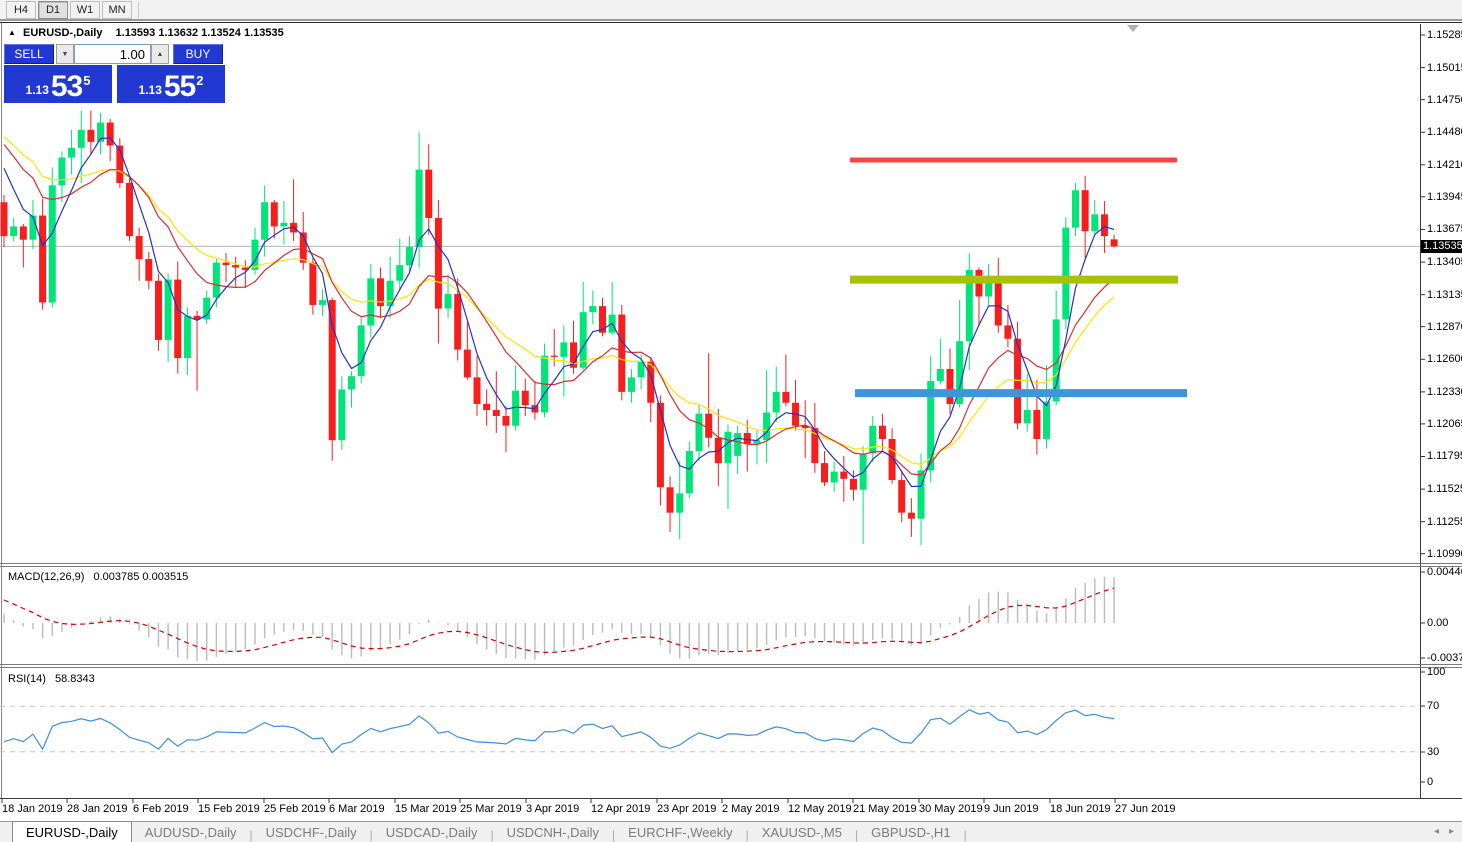 The width and height of the screenshot is (1462, 842). I want to click on rsi-axis-label: 0, so click(1430, 782).